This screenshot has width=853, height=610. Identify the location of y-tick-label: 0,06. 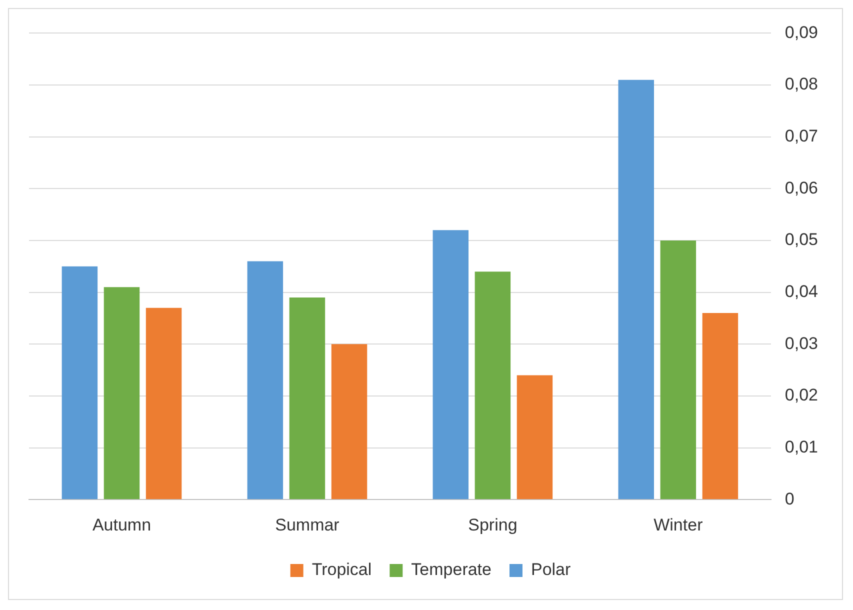
(801, 188).